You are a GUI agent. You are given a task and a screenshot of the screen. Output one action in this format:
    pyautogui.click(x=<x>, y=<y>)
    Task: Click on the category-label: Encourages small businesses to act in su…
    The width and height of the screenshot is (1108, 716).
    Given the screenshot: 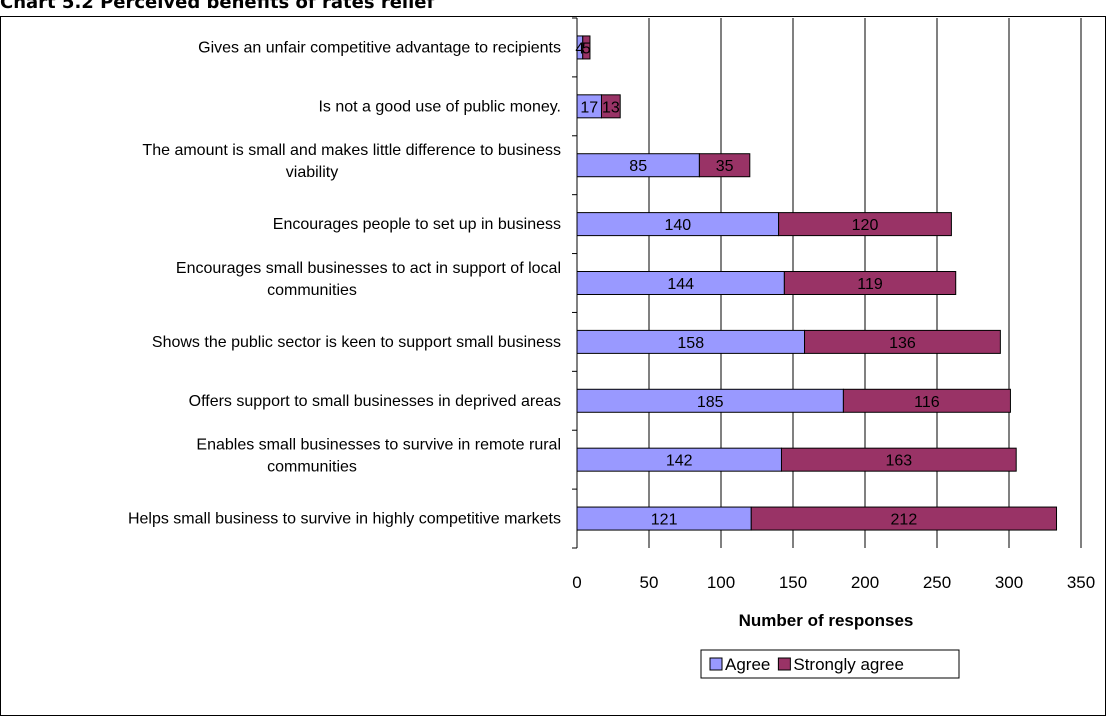 What is the action you would take?
    pyautogui.click(x=368, y=268)
    